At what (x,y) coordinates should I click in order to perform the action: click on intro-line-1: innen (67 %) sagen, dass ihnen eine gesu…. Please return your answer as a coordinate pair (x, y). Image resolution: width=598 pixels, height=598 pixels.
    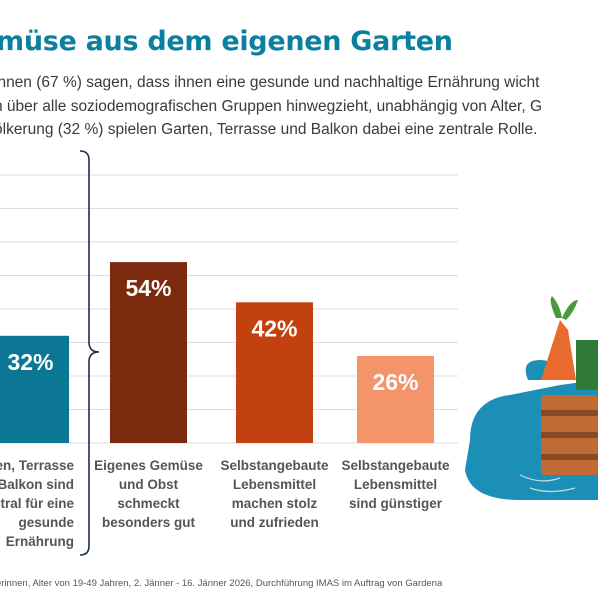
    Looking at the image, I should click on (270, 82).